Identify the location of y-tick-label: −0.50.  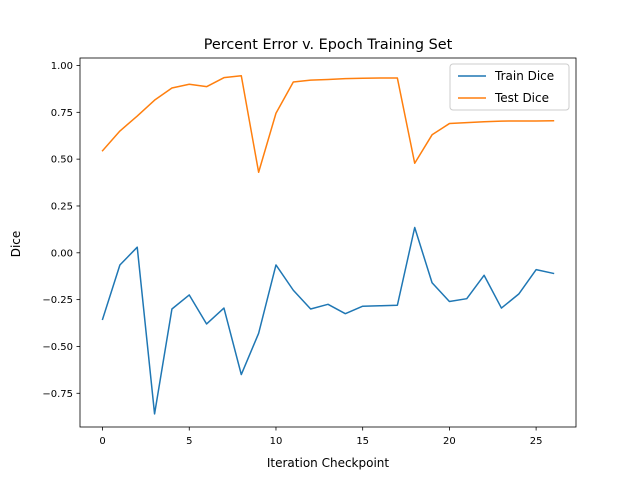
(57, 347).